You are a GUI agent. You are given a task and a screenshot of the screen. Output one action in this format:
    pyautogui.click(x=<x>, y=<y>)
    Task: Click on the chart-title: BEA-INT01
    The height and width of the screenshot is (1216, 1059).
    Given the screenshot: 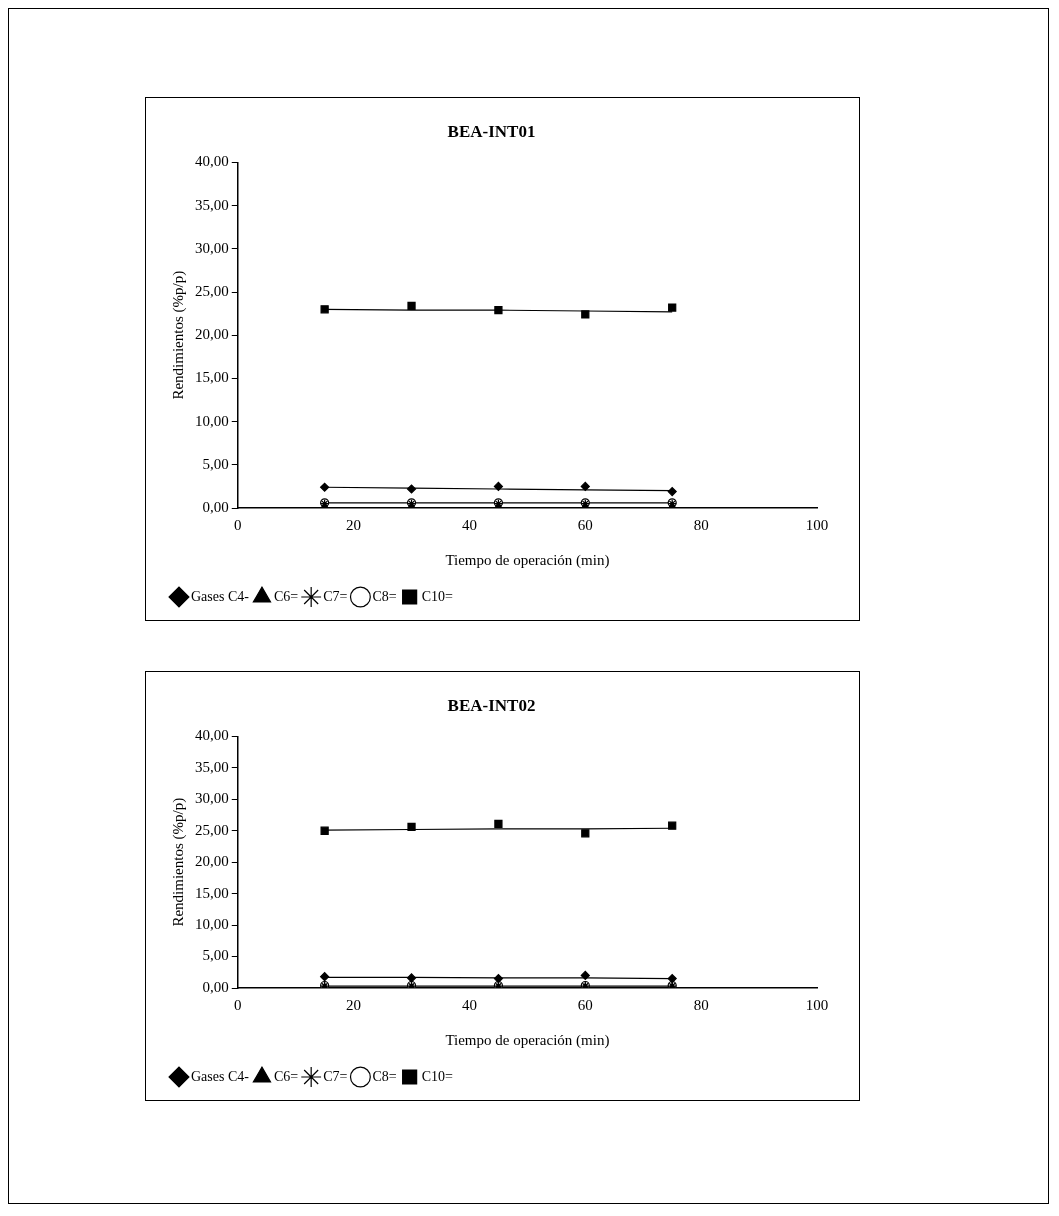 What is the action you would take?
    pyautogui.click(x=491, y=131)
    